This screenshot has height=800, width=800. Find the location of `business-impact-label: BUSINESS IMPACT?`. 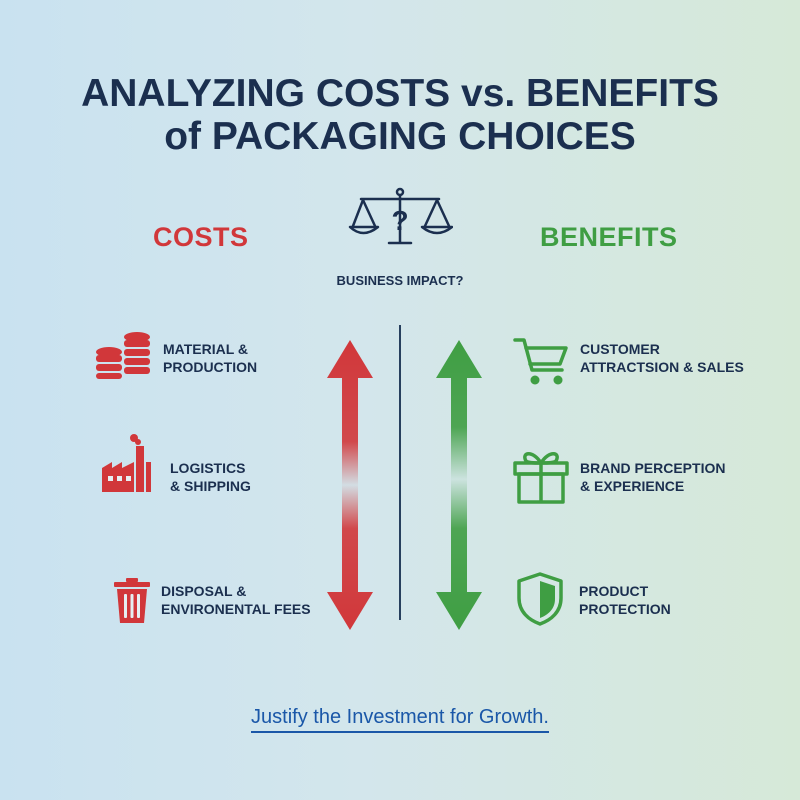

business-impact-label: BUSINESS IMPACT? is located at coordinates (400, 280).